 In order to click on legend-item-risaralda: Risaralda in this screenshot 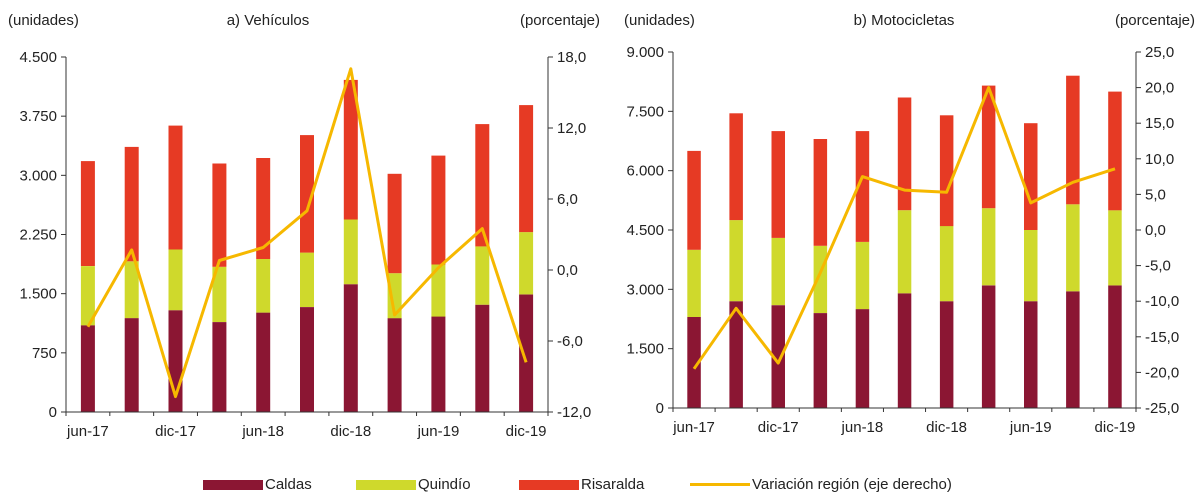, I will do `click(581, 484)`.